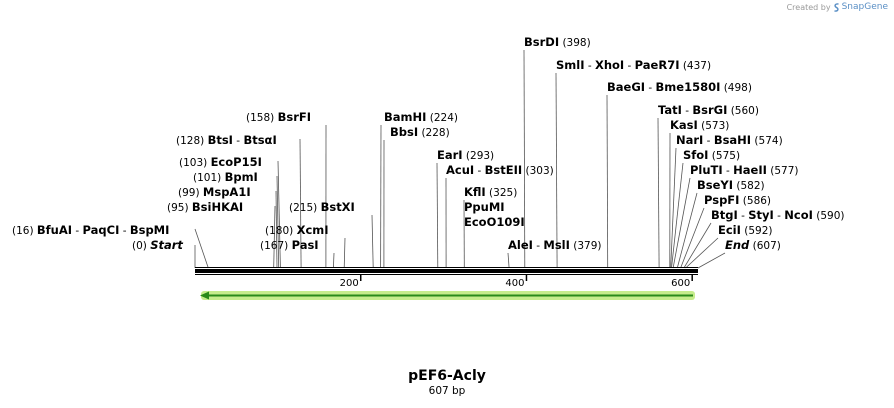 The height and width of the screenshot is (408, 894). I want to click on site-position: (158), so click(262, 118).